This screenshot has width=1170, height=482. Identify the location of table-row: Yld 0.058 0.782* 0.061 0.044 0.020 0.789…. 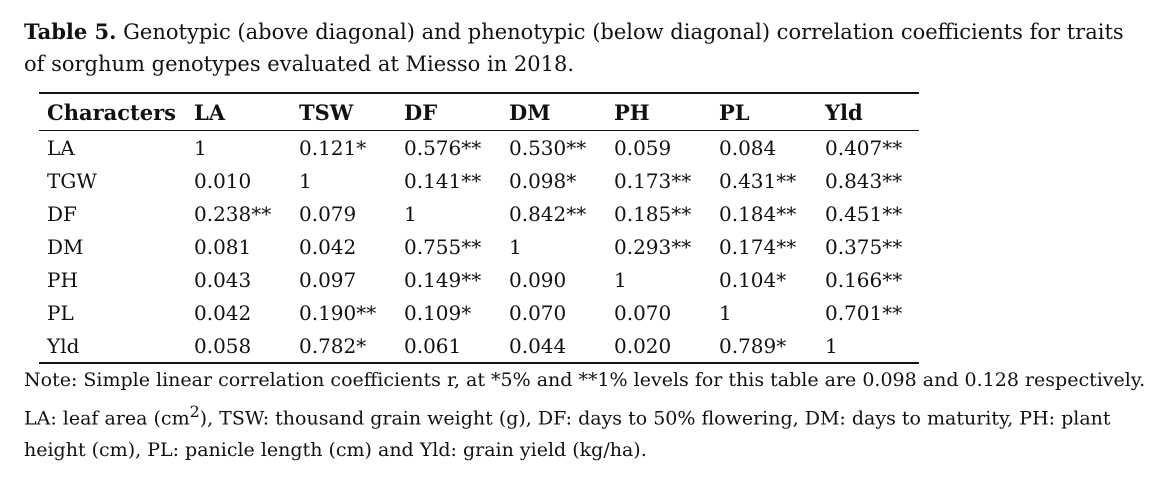
(479, 346).